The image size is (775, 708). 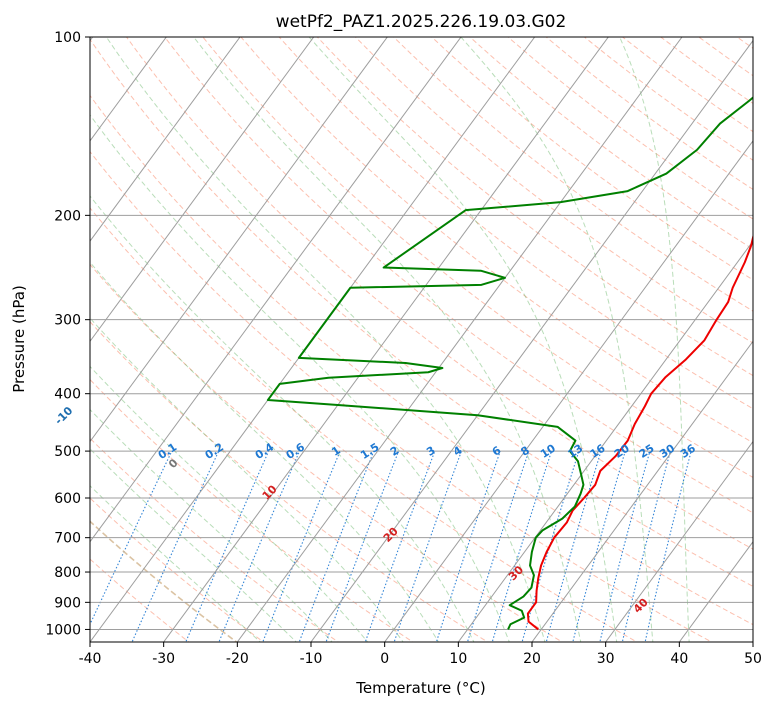 I want to click on y-tick-label: 700, so click(x=67, y=539).